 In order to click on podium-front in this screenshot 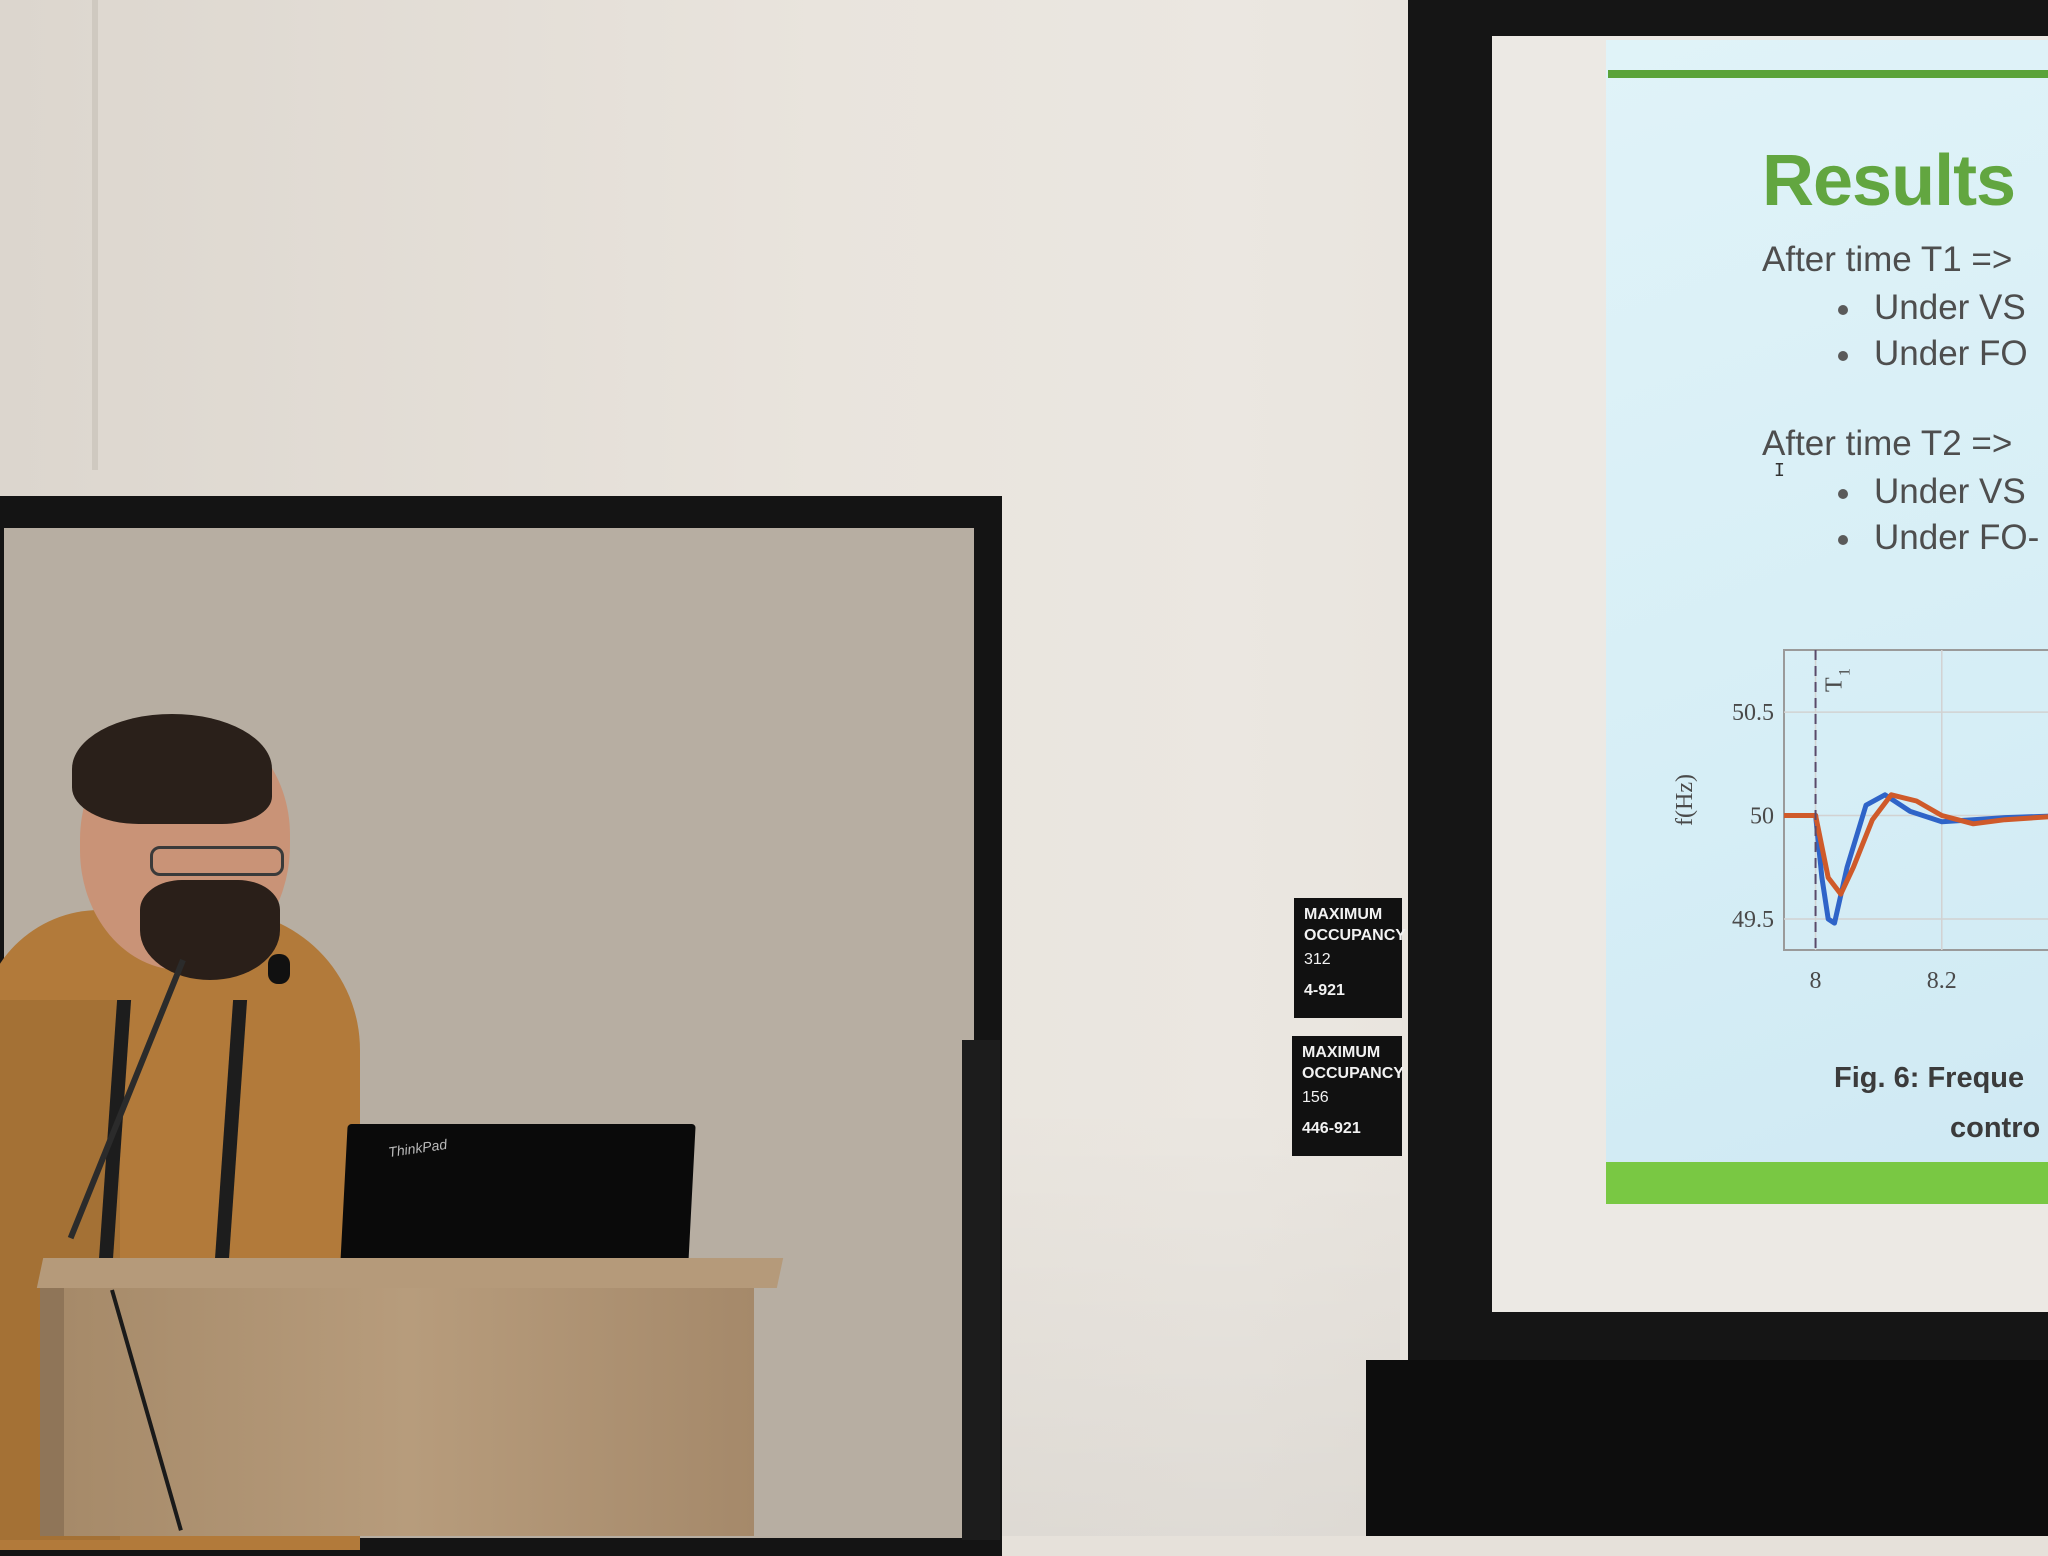, I will do `click(409, 1411)`.